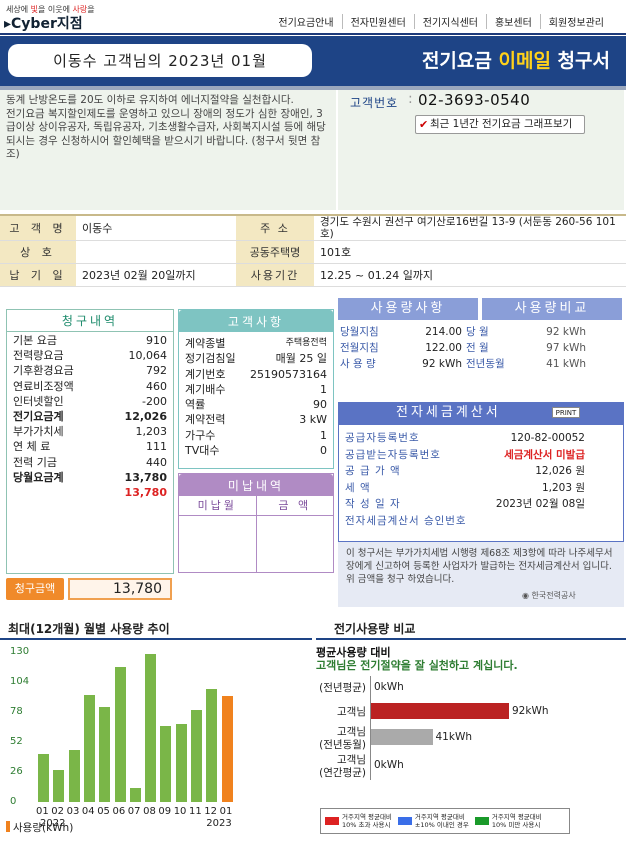  Describe the element at coordinates (370, 728) in the screenshot. I see `compare-axis` at that location.